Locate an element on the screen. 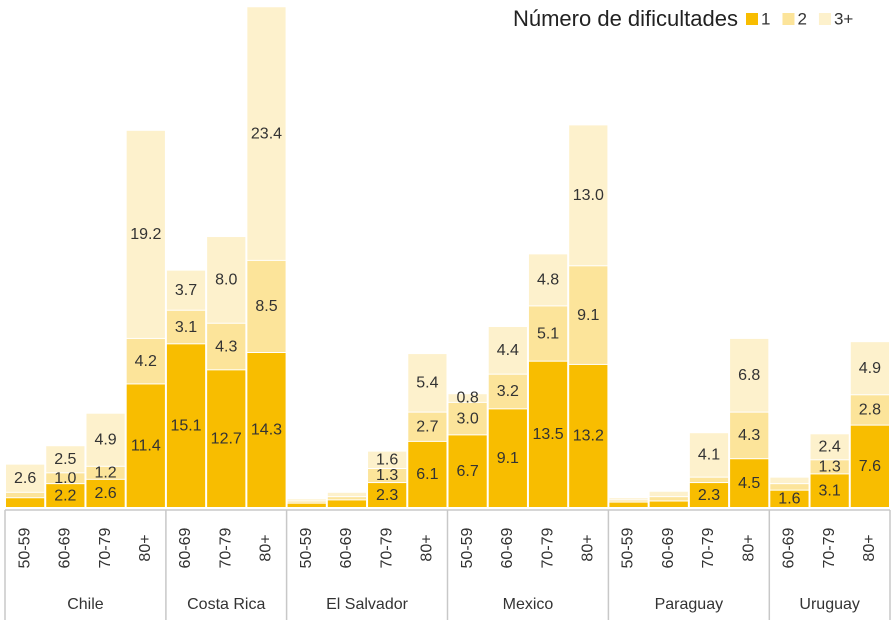 The width and height of the screenshot is (892, 622). value-label: 4.2 is located at coordinates (146, 361).